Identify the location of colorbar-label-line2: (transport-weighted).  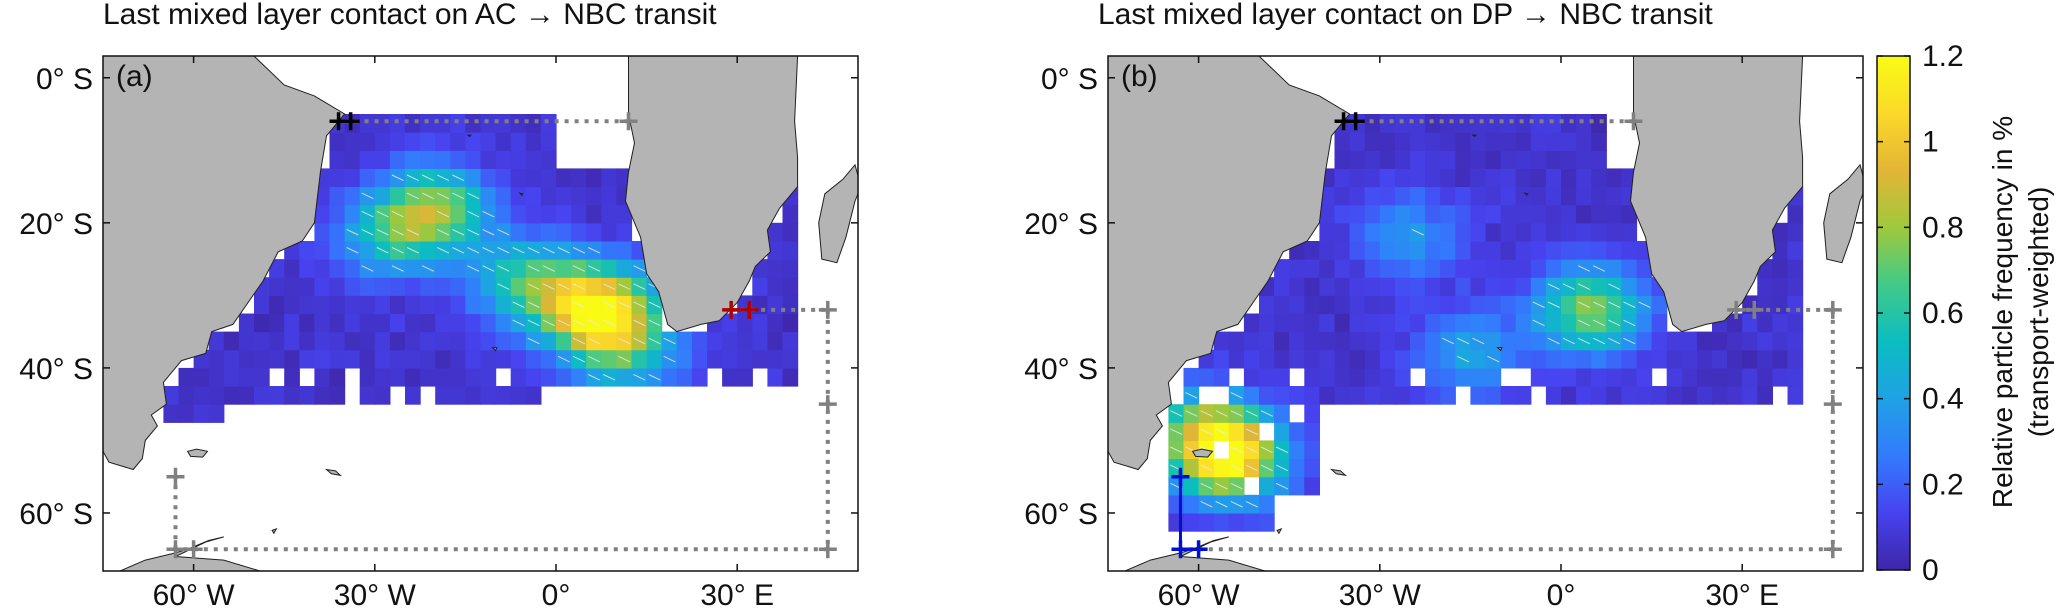
(2038, 312).